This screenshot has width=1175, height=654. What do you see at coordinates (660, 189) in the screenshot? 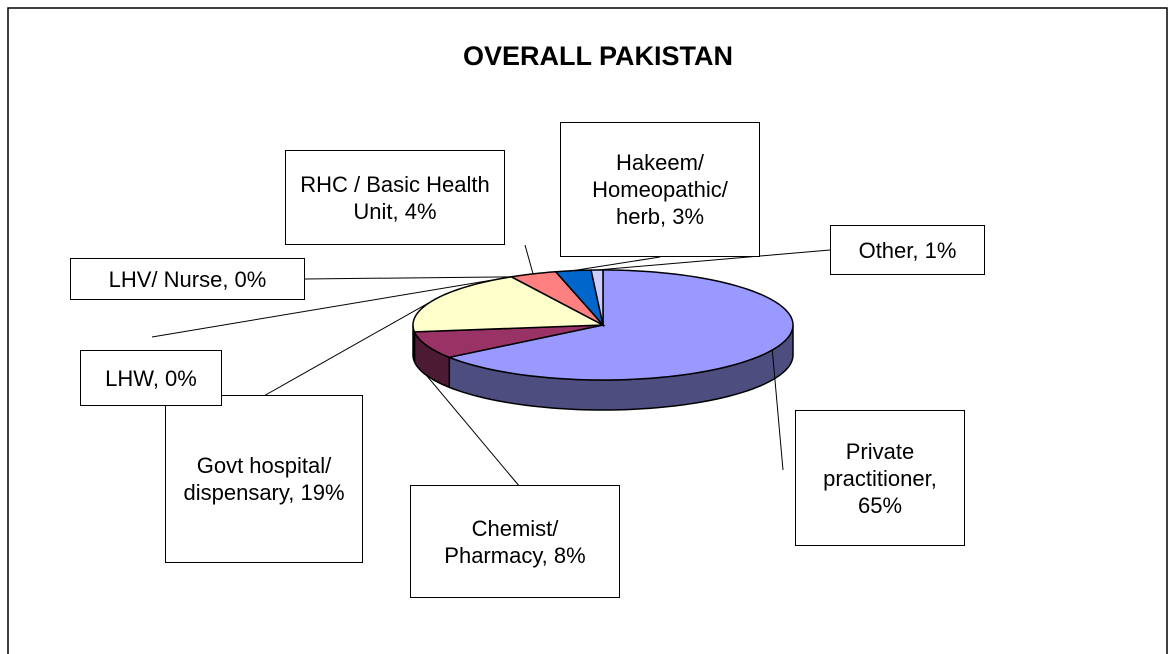
I see `data-label: Hakeem/ Homeopathic/ herb, 3%` at bounding box center [660, 189].